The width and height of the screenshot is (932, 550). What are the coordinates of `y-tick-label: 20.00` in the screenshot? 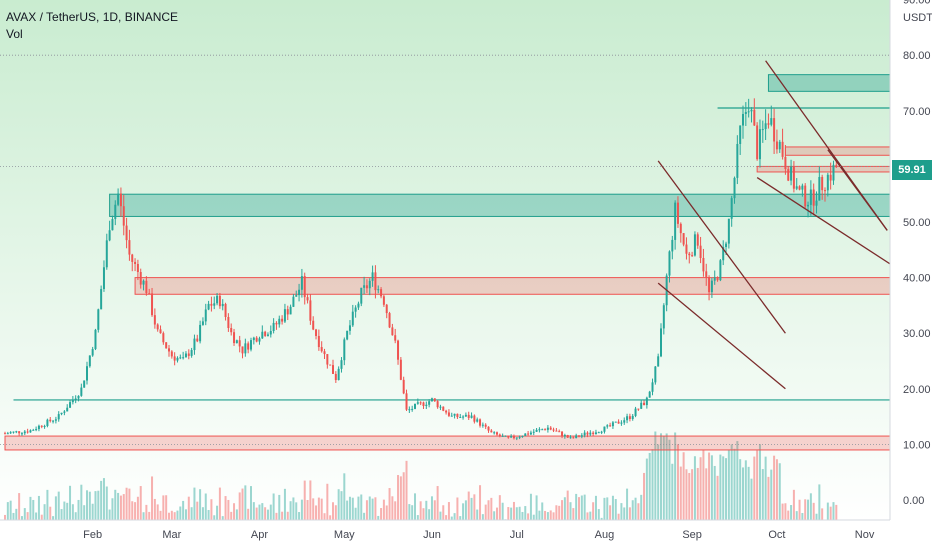 It's located at (917, 390).